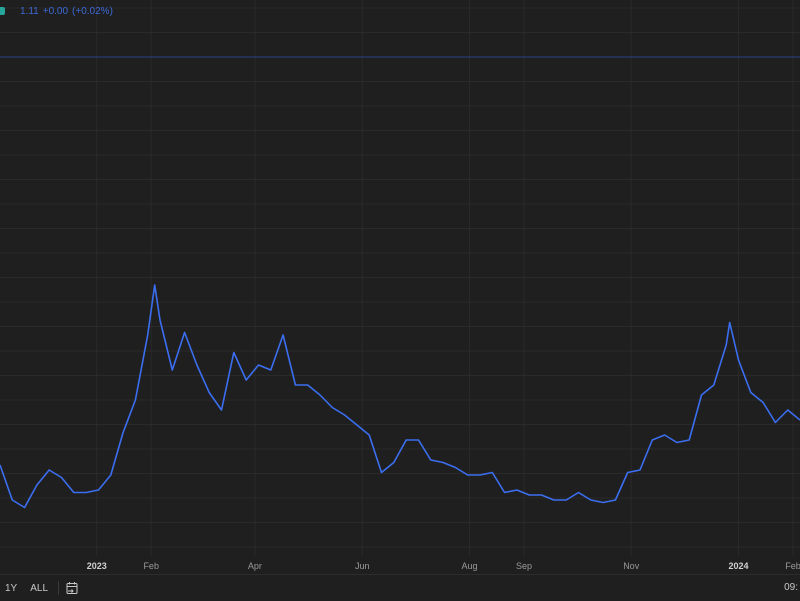  What do you see at coordinates (39, 588) in the screenshot?
I see `range-all-button: ALL` at bounding box center [39, 588].